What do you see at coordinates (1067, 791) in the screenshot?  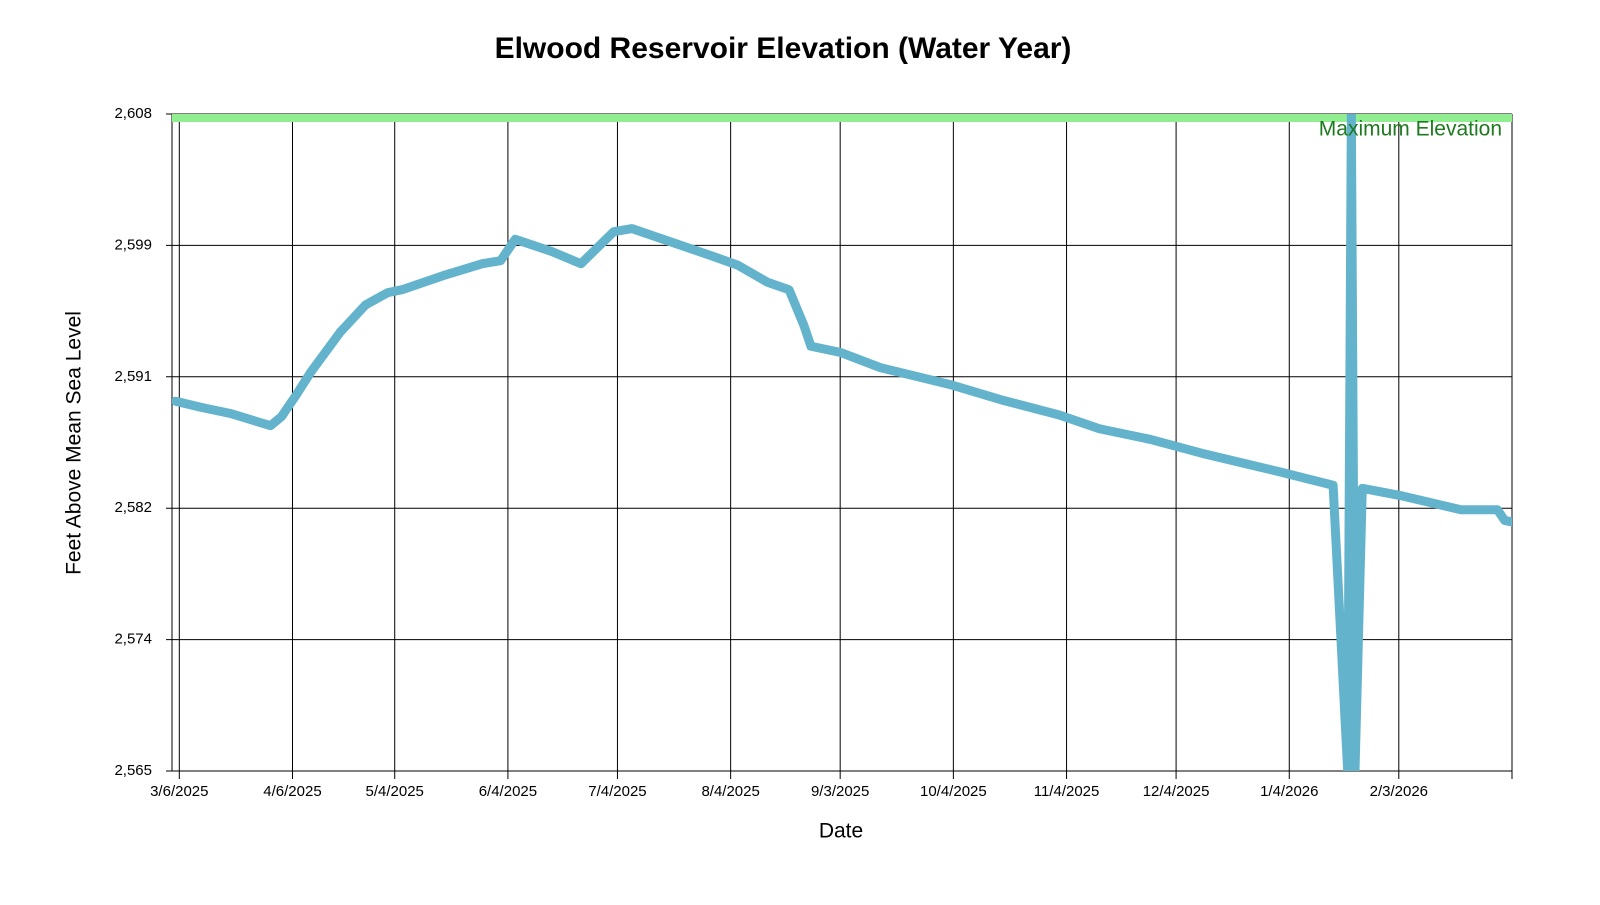 I see `x-tick-label: 11/4/2025` at bounding box center [1067, 791].